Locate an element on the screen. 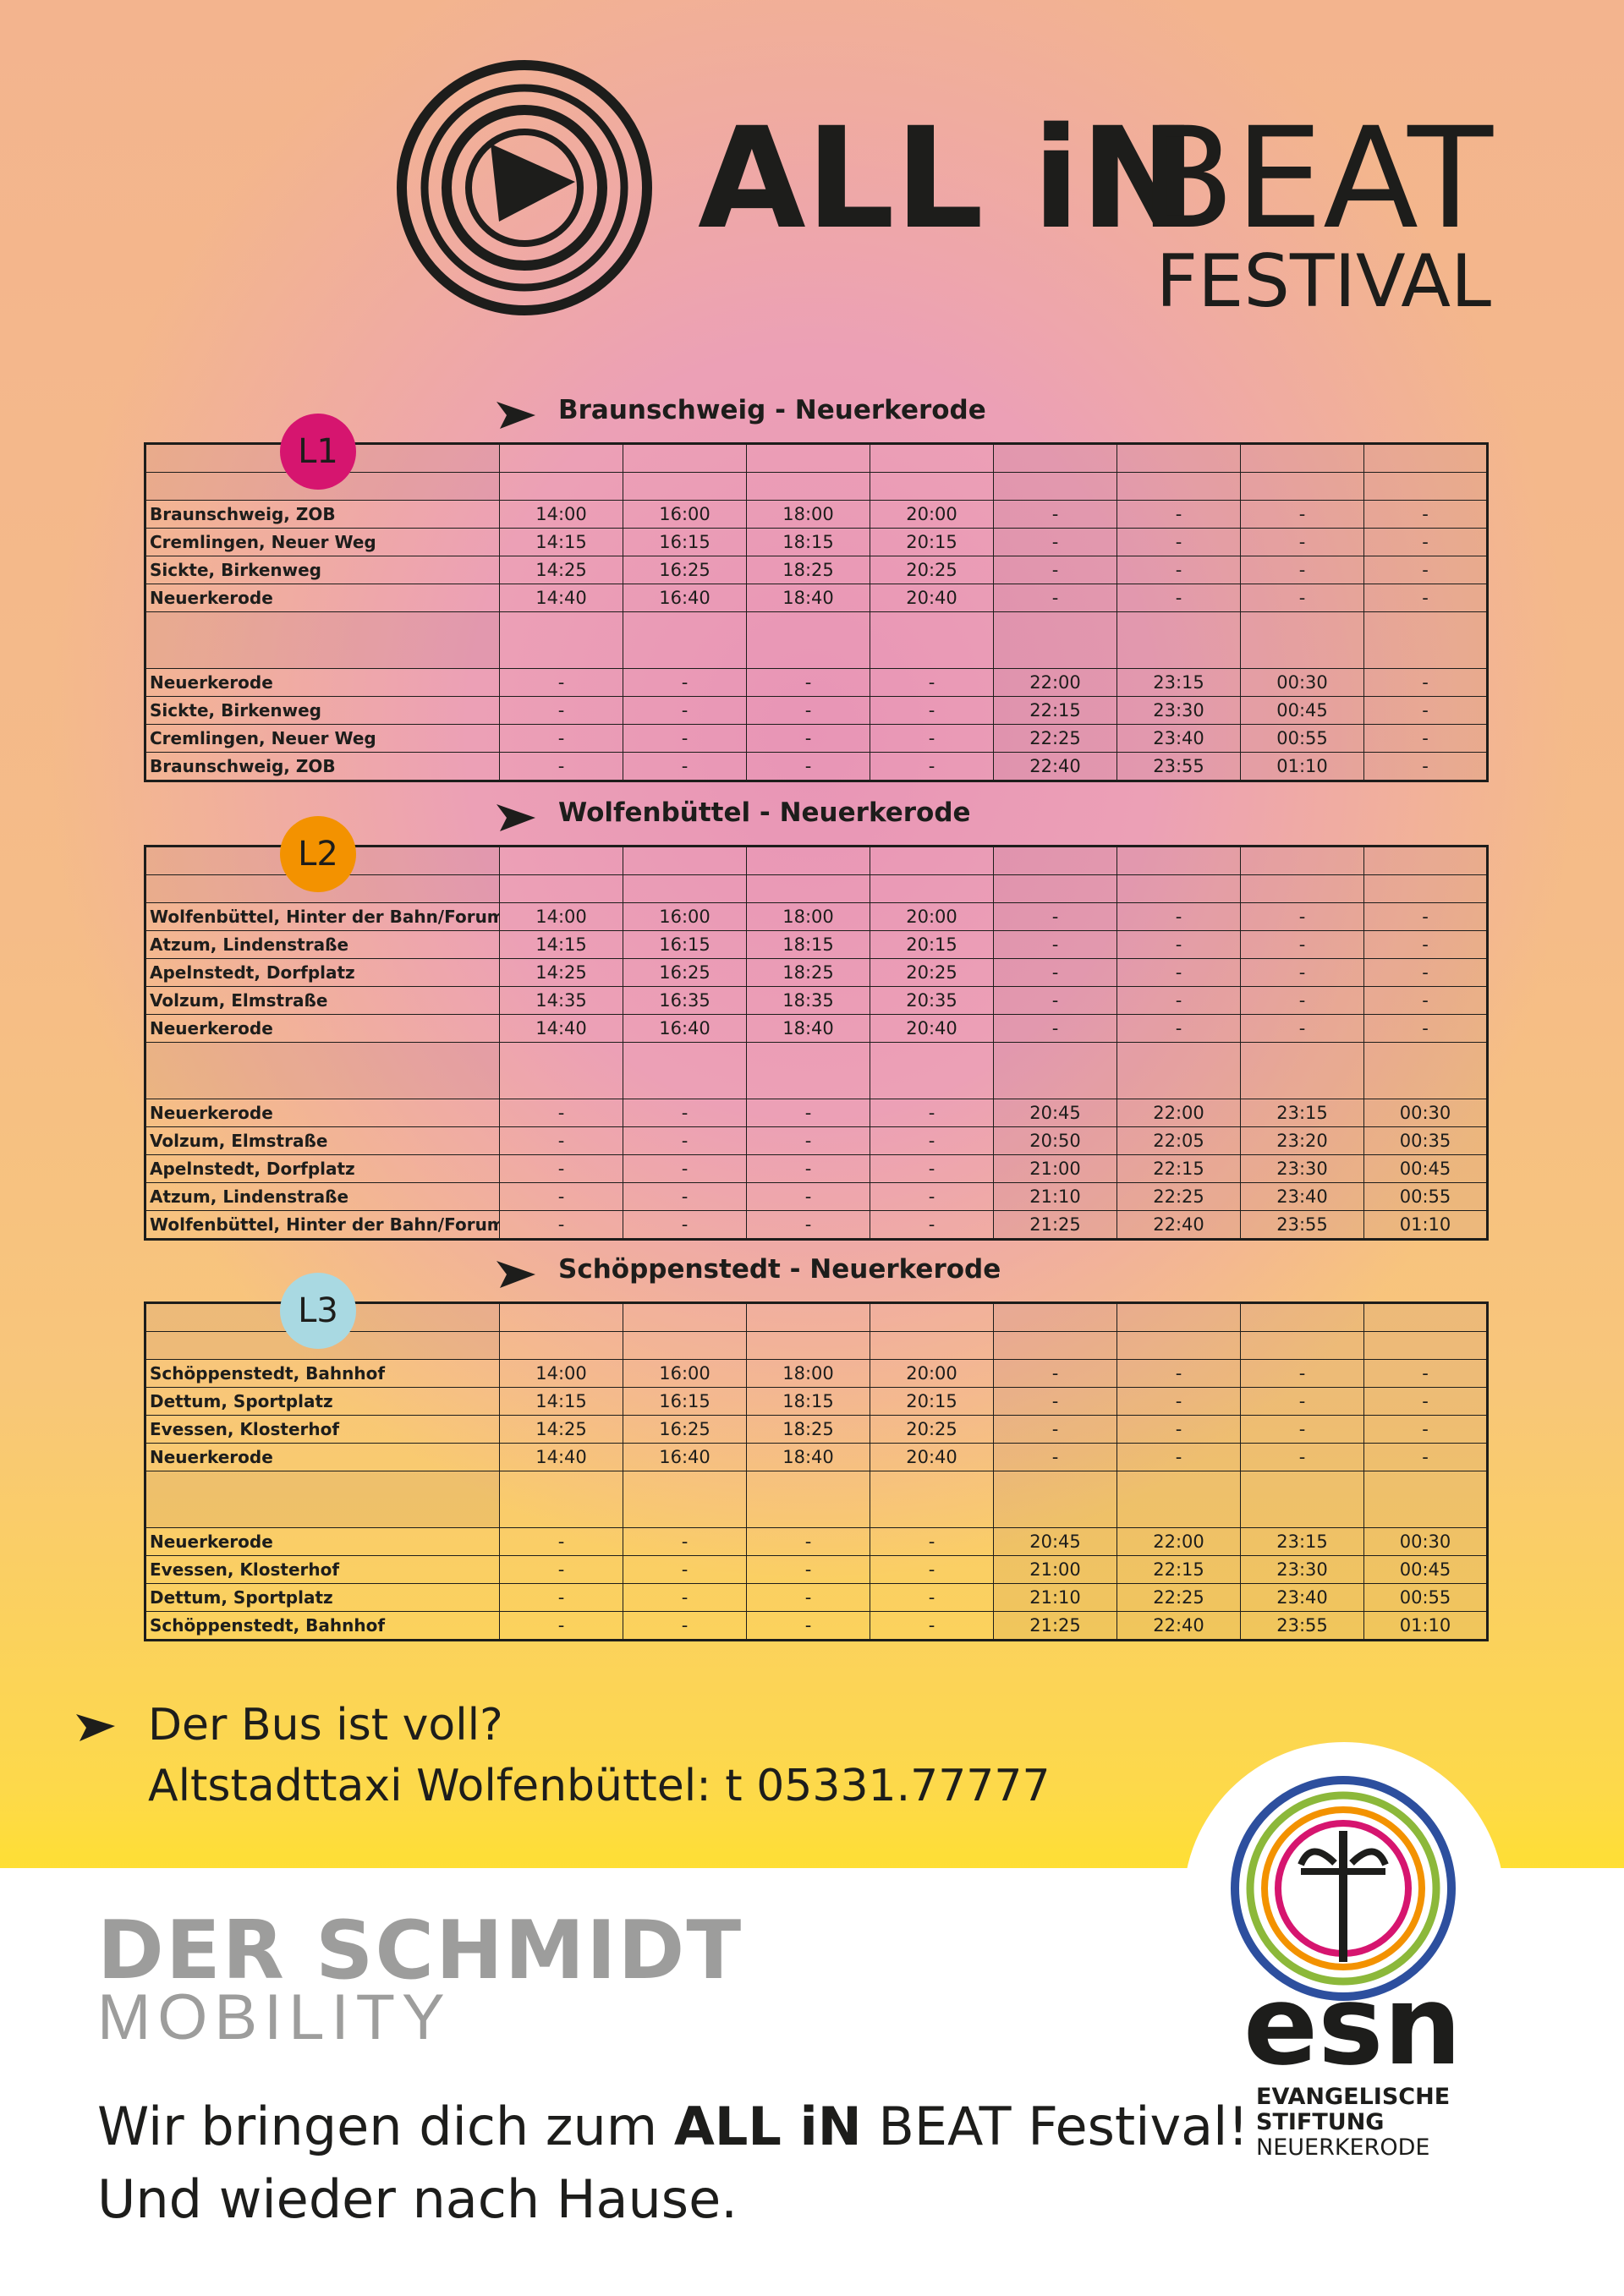  departure-time: 23:55 is located at coordinates (1179, 766).